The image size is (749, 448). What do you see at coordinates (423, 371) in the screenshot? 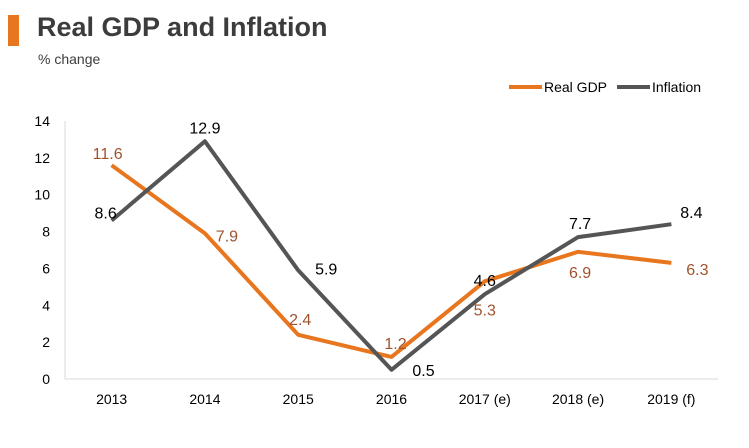
I see `data-label-inflation: 0.5` at bounding box center [423, 371].